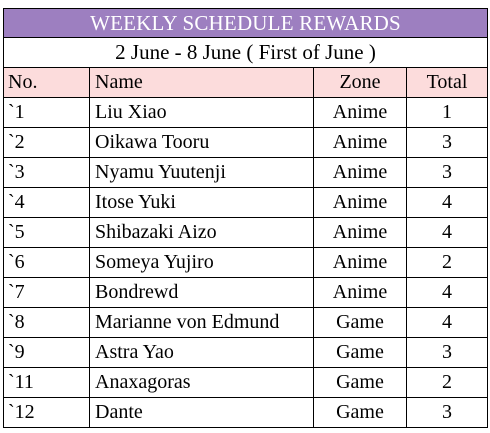  What do you see at coordinates (46, 382) in the screenshot?
I see `row-no-cell: `11` at bounding box center [46, 382].